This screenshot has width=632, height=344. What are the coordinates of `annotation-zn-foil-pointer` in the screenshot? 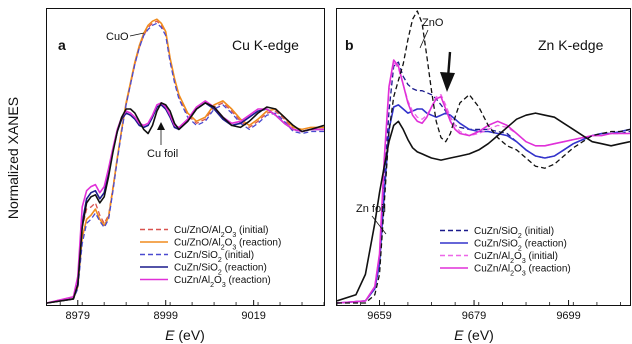 It's located at (379, 225).